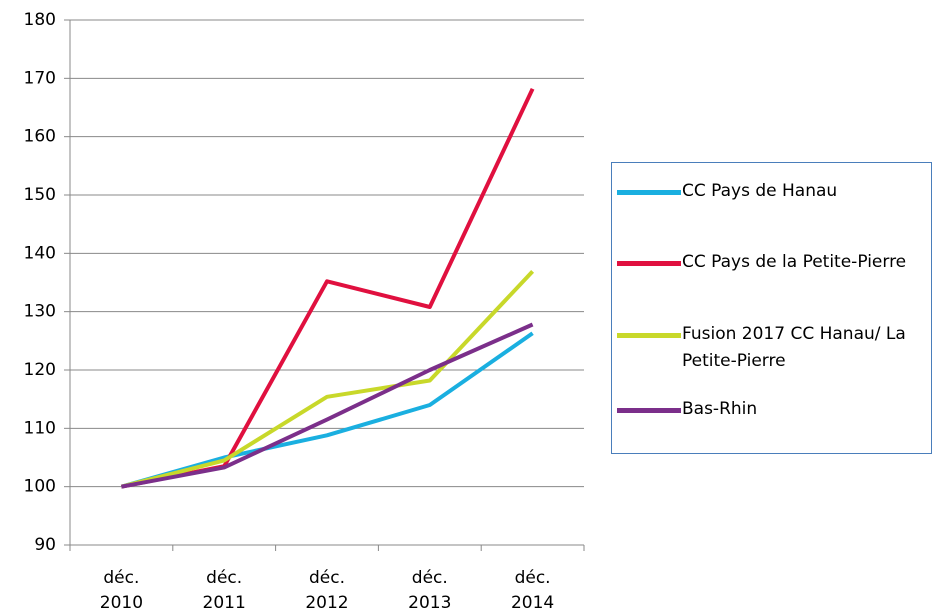 This screenshot has width=934, height=616. What do you see at coordinates (794, 347) in the screenshot?
I see `legend-label: Fusion 2017 CC Hanau/ La Petite-Pierre` at bounding box center [794, 347].